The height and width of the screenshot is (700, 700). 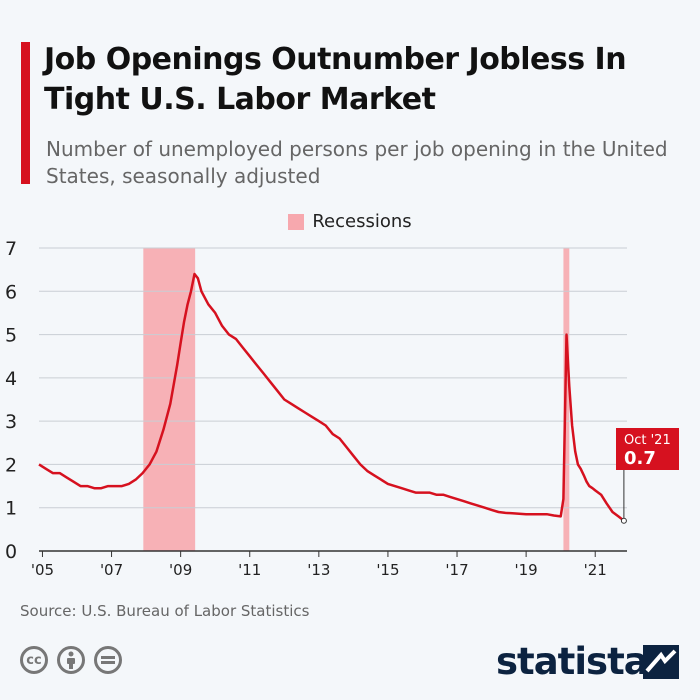 I want to click on y-tick-label-1: 1, so click(x=11, y=509).